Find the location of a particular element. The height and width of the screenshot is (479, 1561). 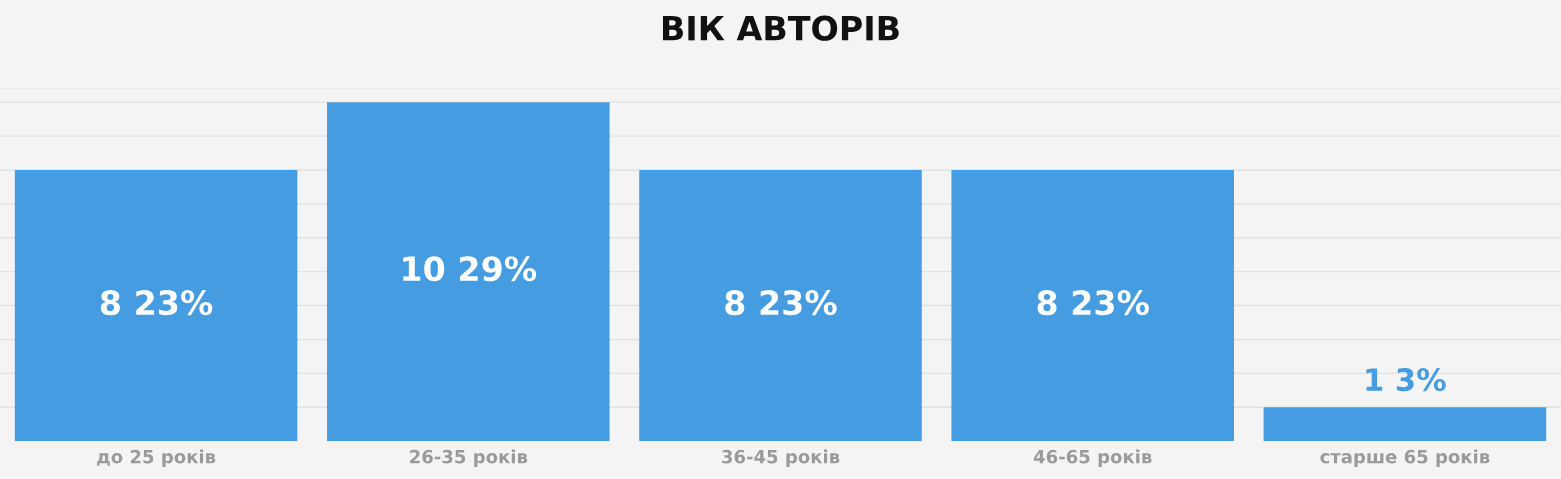

chart-title: ВІК АВТОРІВ is located at coordinates (780, 28).